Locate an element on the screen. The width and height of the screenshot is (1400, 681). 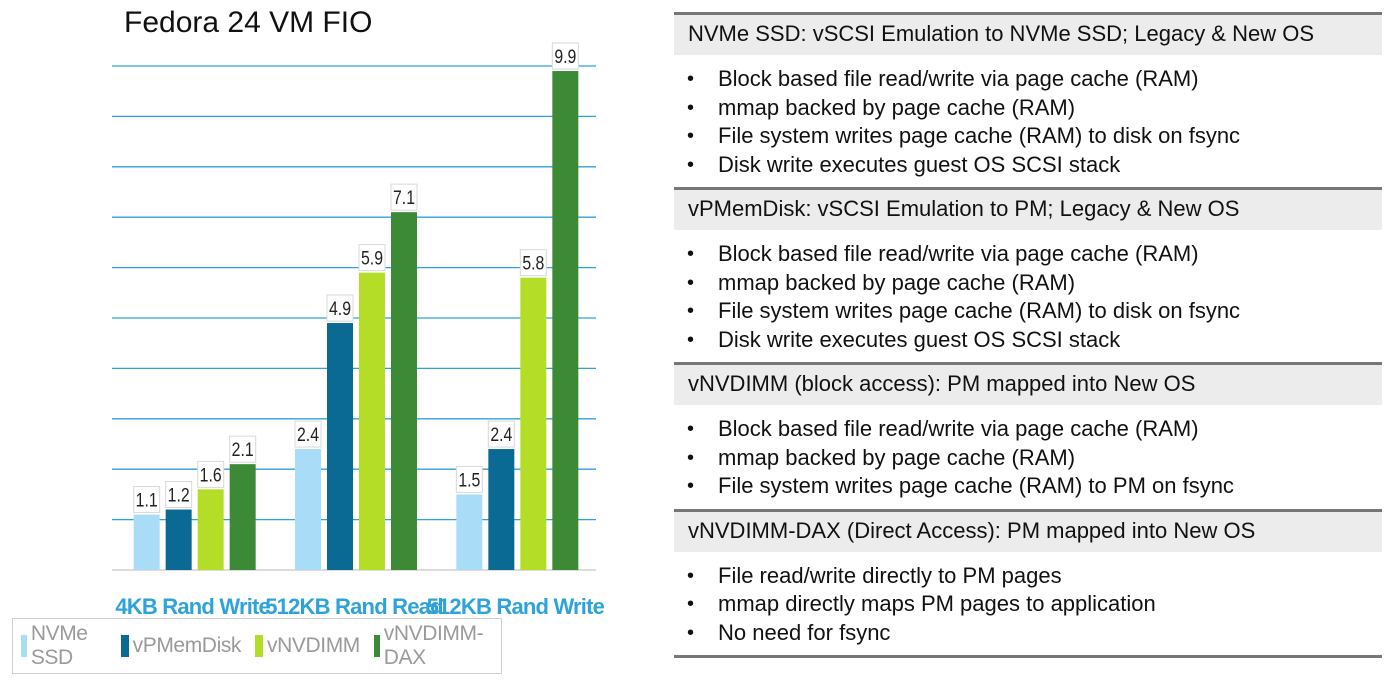
data-label: 1.6 is located at coordinates (211, 475).